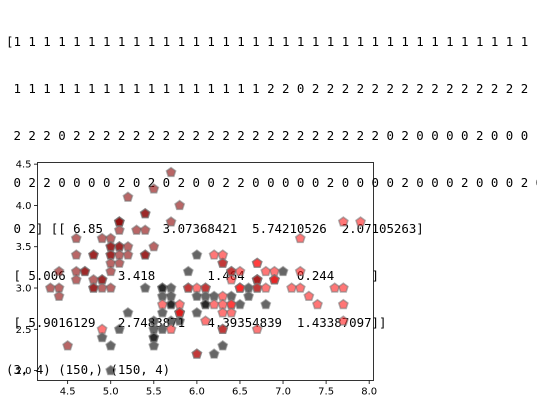 The height and width of the screenshot is (400, 537). Describe the element at coordinates (24, 165) in the screenshot. I see `y-tick-label: 4.5` at that location.